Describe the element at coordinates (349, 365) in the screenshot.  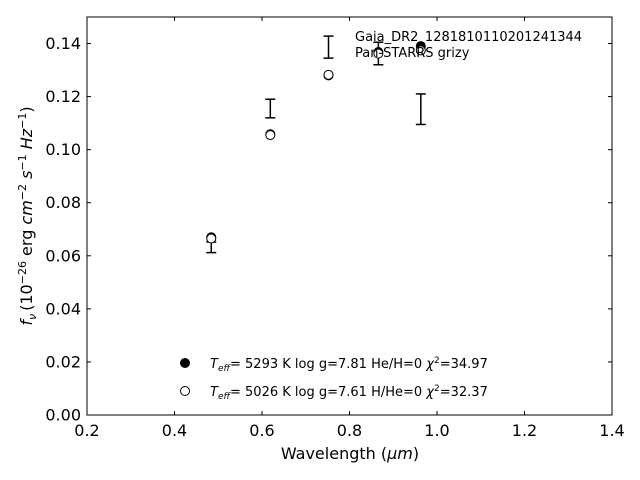
I see `legend-entry-1: Teff= 5293 K log g=7.81 He/H=0 χ2=34.97` at that location.